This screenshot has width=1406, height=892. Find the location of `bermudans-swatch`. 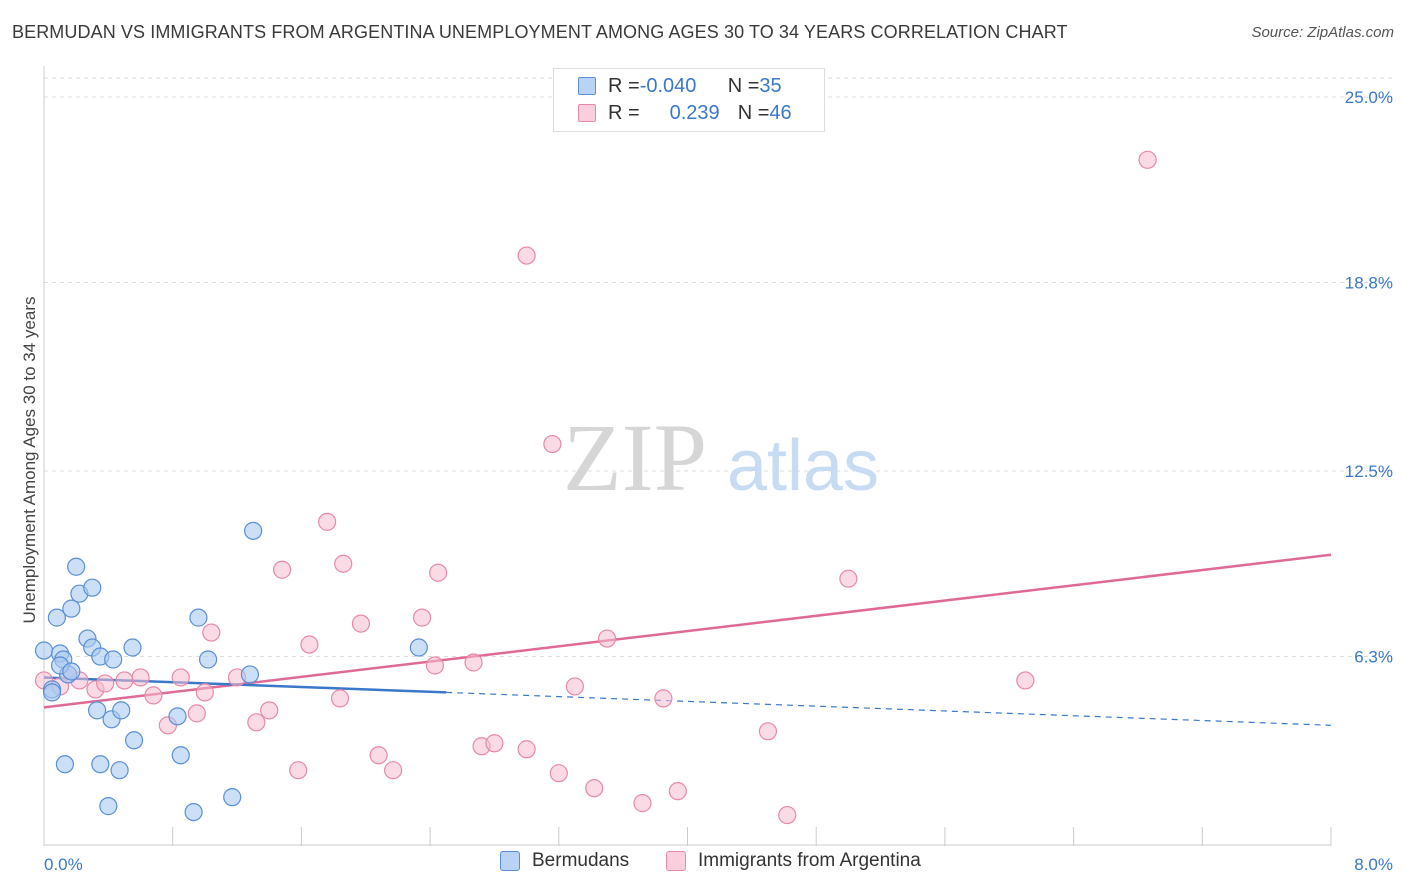

bermudans-swatch is located at coordinates (510, 861).